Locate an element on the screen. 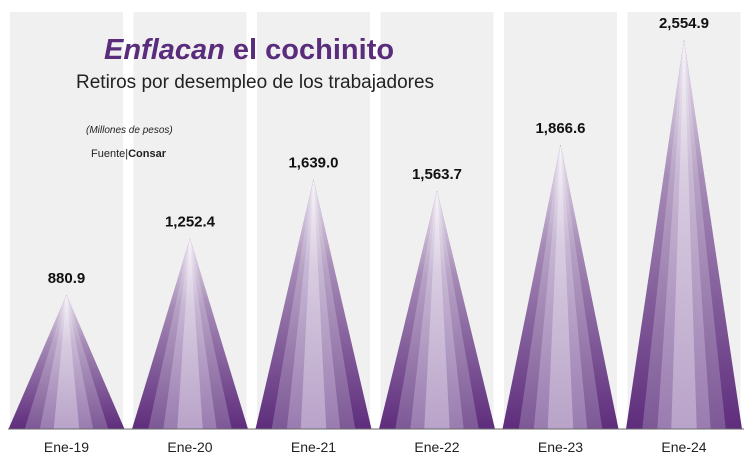  data-label: 2,554.9 is located at coordinates (684, 23).